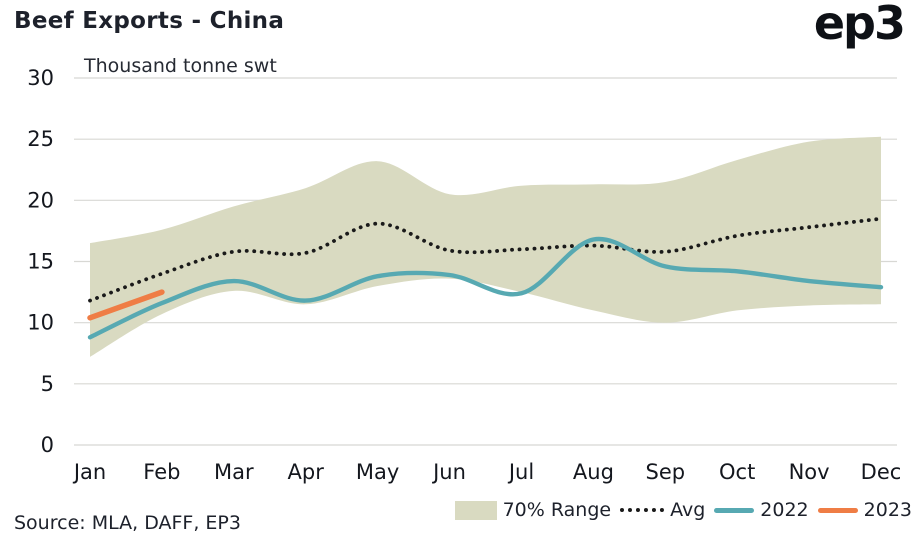 This screenshot has height=541, width=918. I want to click on legend-label-range: 70% Range, so click(557, 510).